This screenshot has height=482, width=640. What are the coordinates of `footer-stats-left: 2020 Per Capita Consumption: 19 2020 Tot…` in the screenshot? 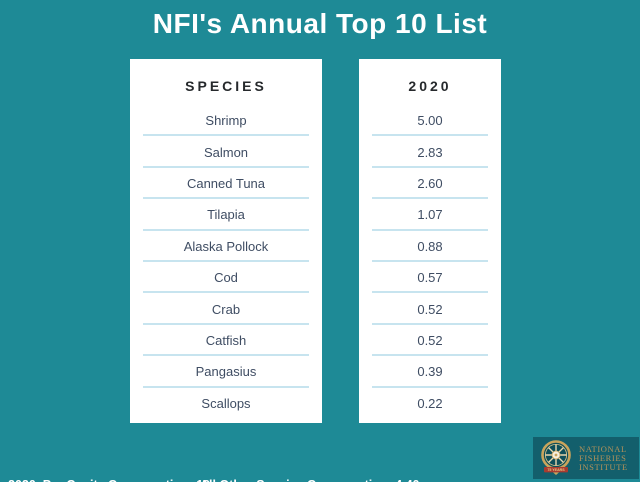 It's located at (109, 462).